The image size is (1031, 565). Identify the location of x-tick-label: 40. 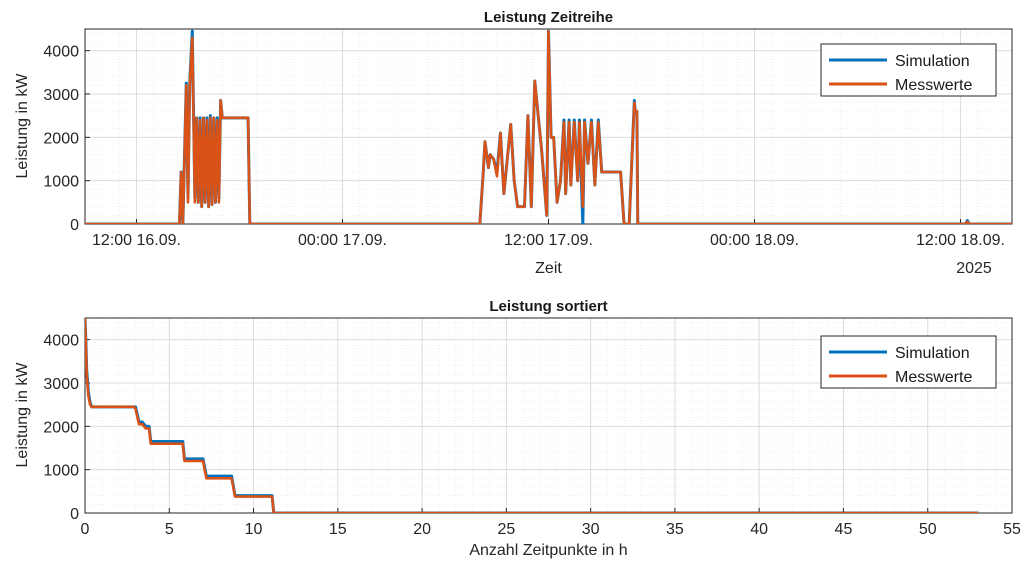
(759, 529).